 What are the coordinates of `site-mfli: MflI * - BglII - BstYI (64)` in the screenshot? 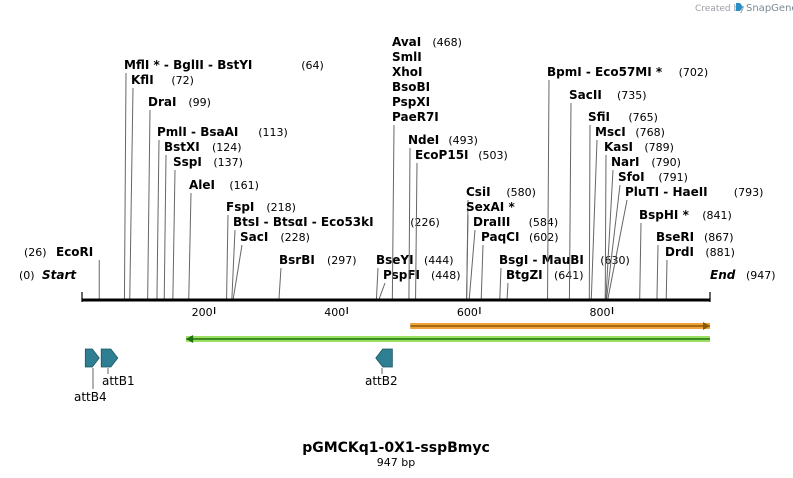 It's located at (223, 179).